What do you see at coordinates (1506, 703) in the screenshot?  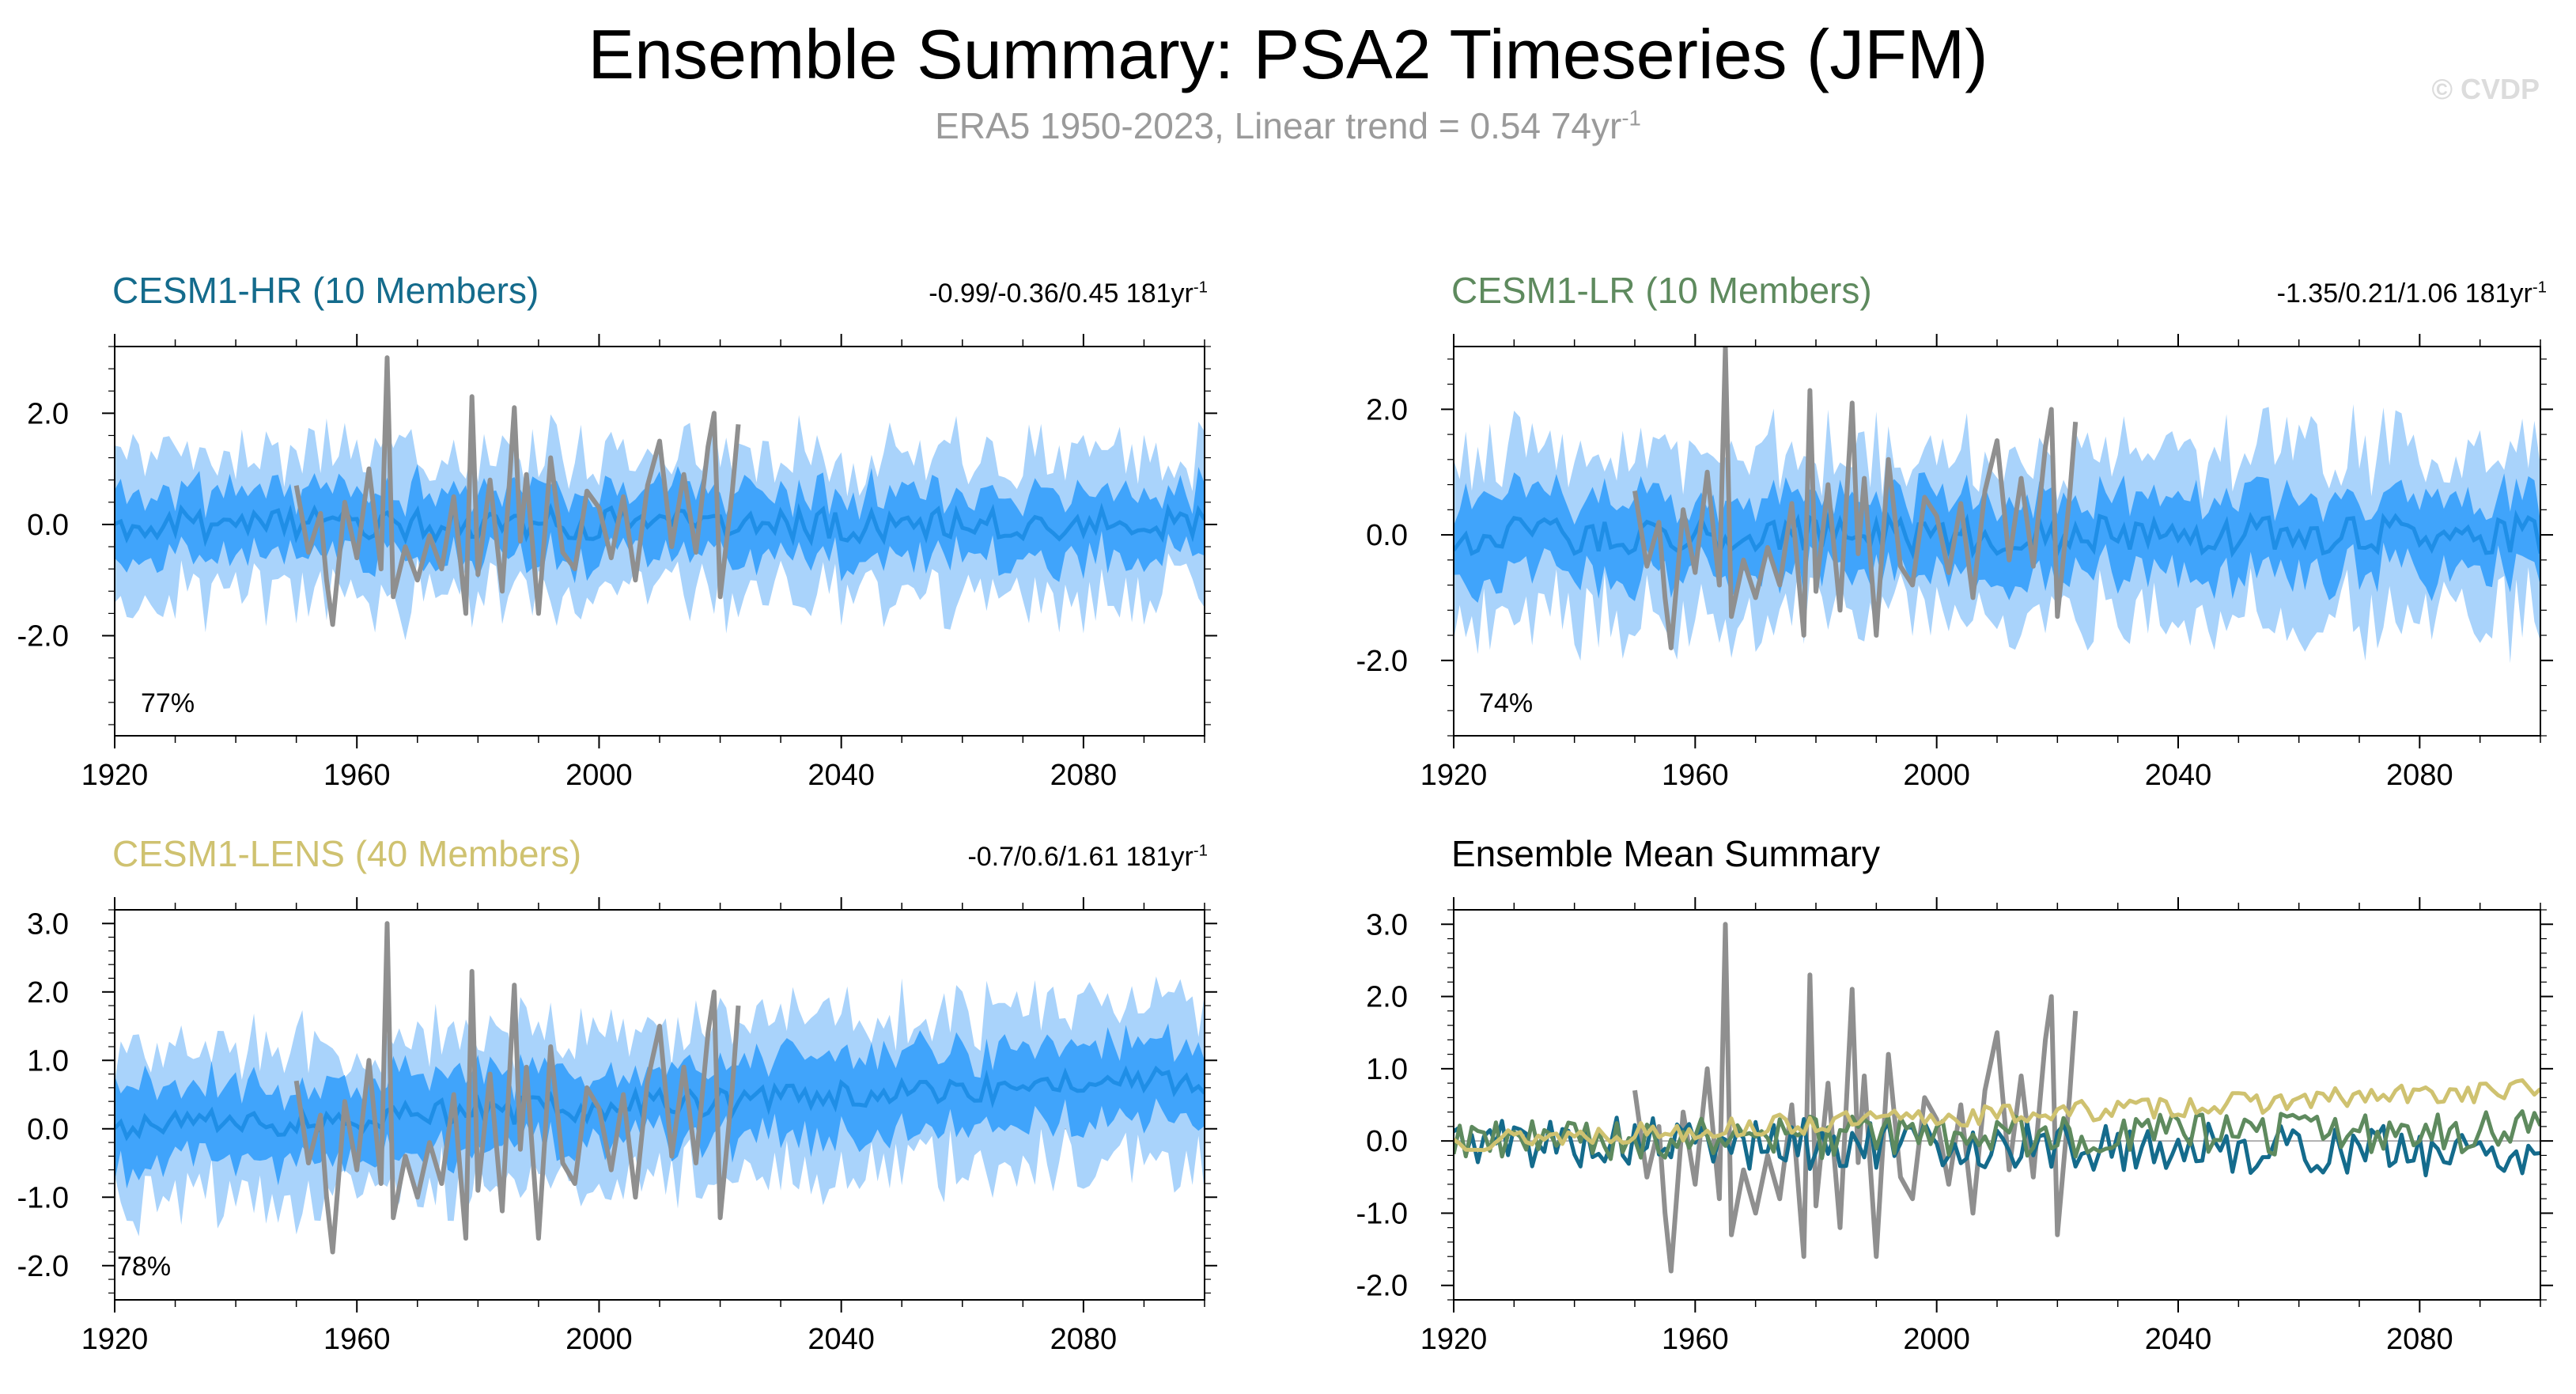 I see `percent-label: 74%` at bounding box center [1506, 703].